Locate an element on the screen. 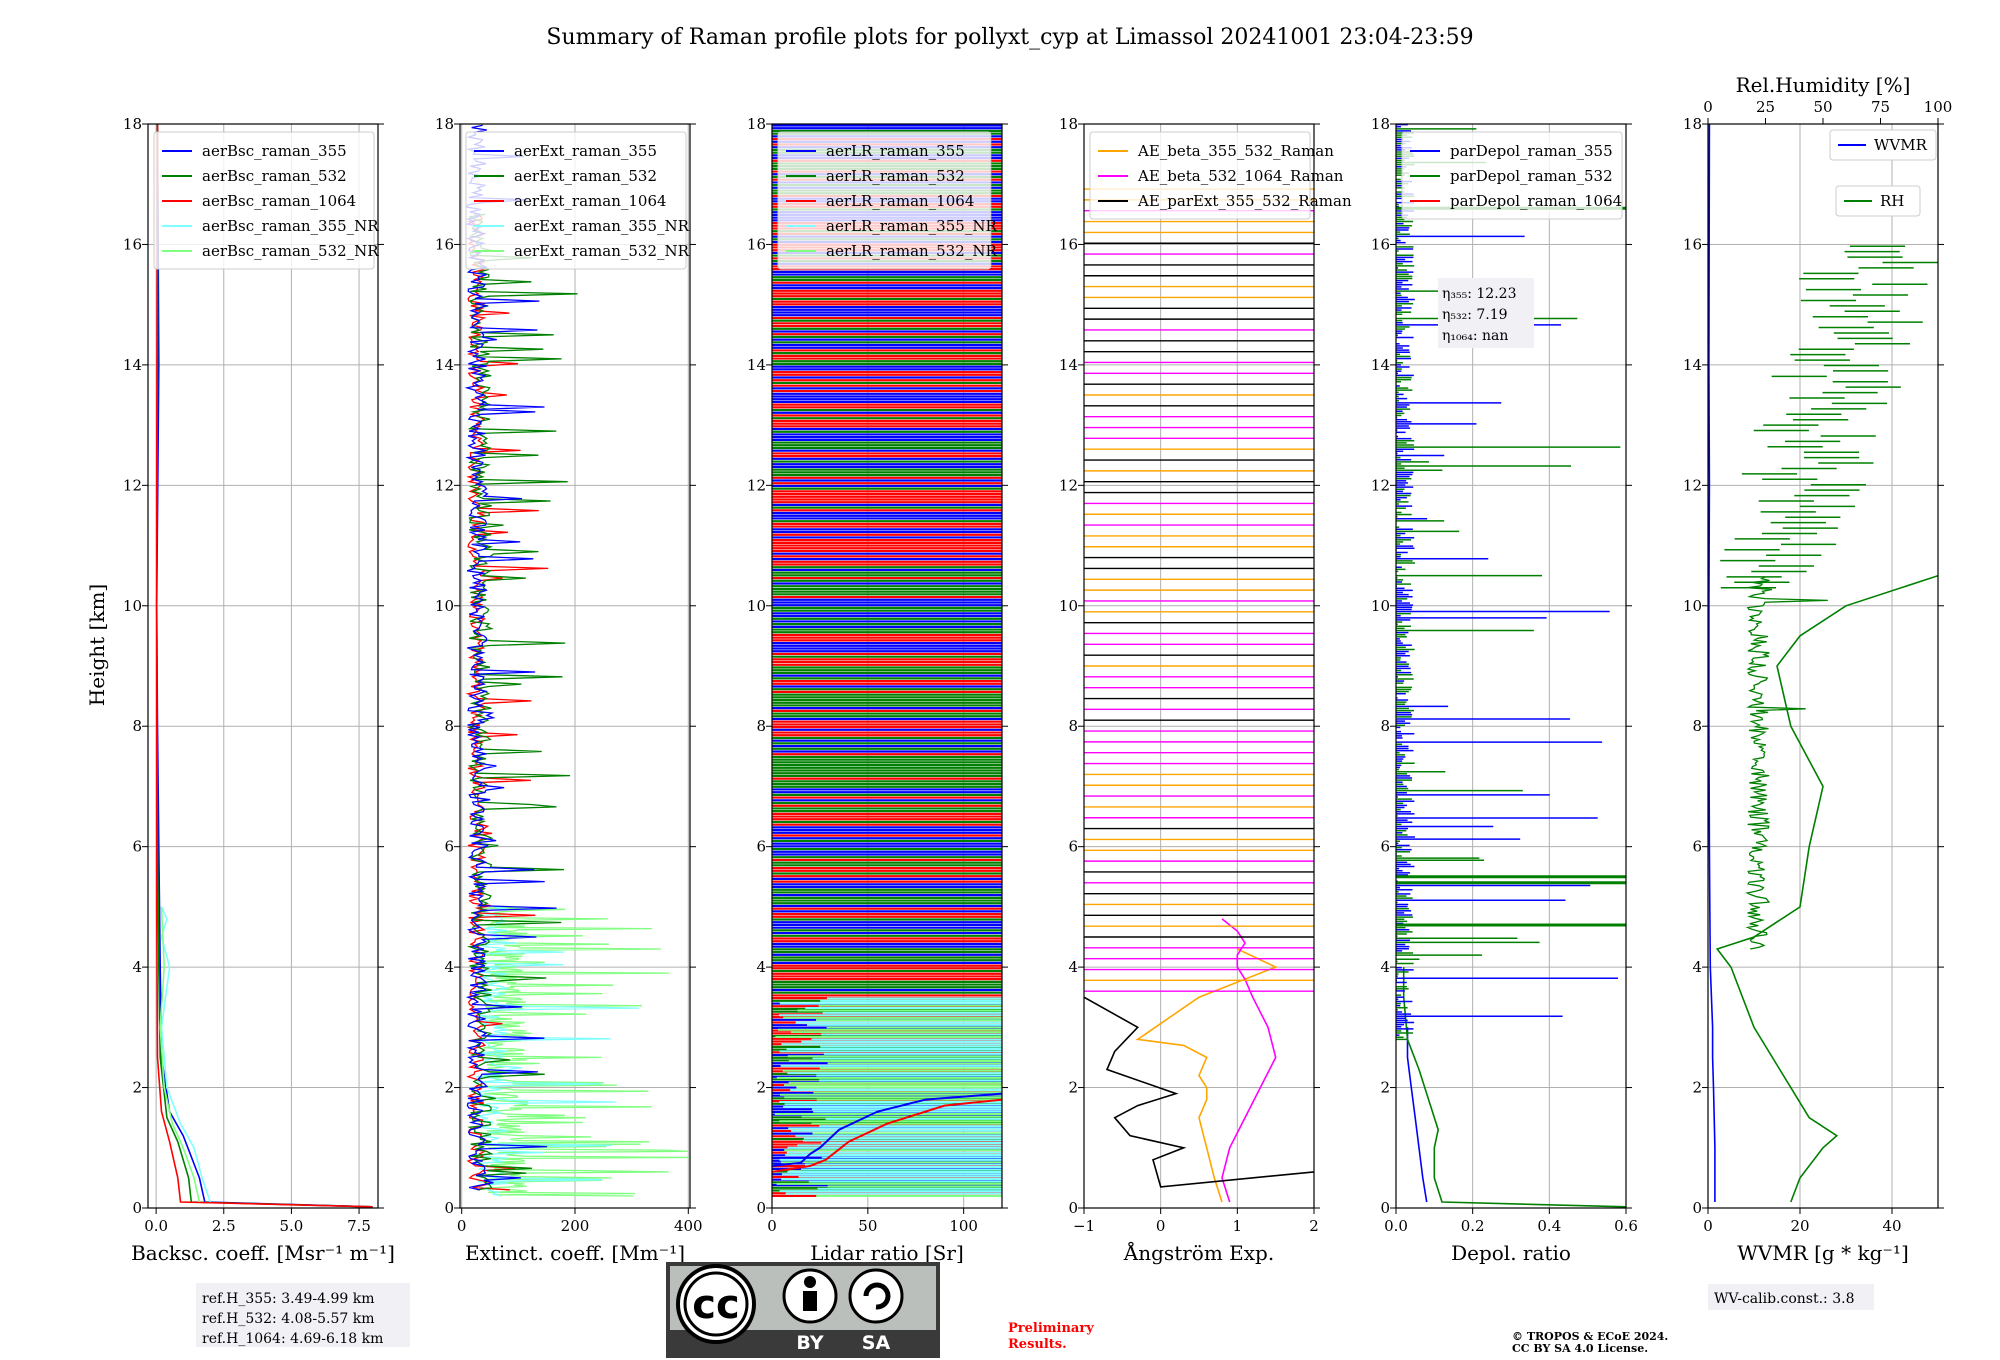  sa-arrow-icon is located at coordinates (877, 1296).